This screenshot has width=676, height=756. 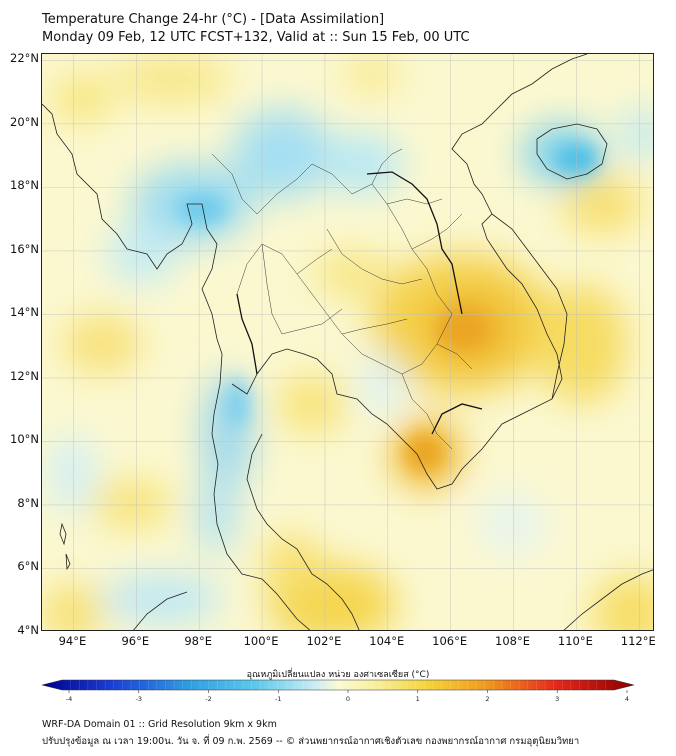 I want to click on colorbar-tick-label: 3, so click(x=557, y=699).